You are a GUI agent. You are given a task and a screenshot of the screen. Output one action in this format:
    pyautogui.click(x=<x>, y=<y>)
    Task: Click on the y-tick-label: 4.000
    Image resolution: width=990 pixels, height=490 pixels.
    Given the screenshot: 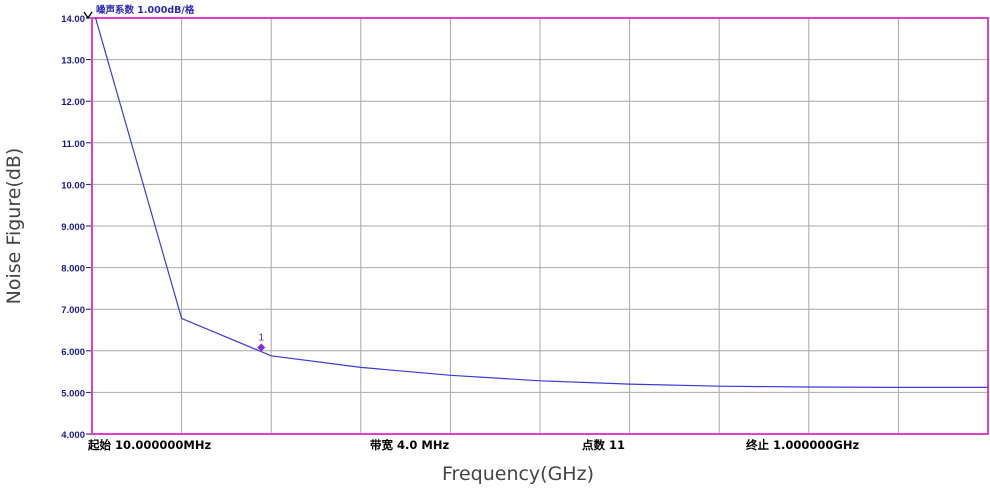 What is the action you would take?
    pyautogui.click(x=73, y=435)
    